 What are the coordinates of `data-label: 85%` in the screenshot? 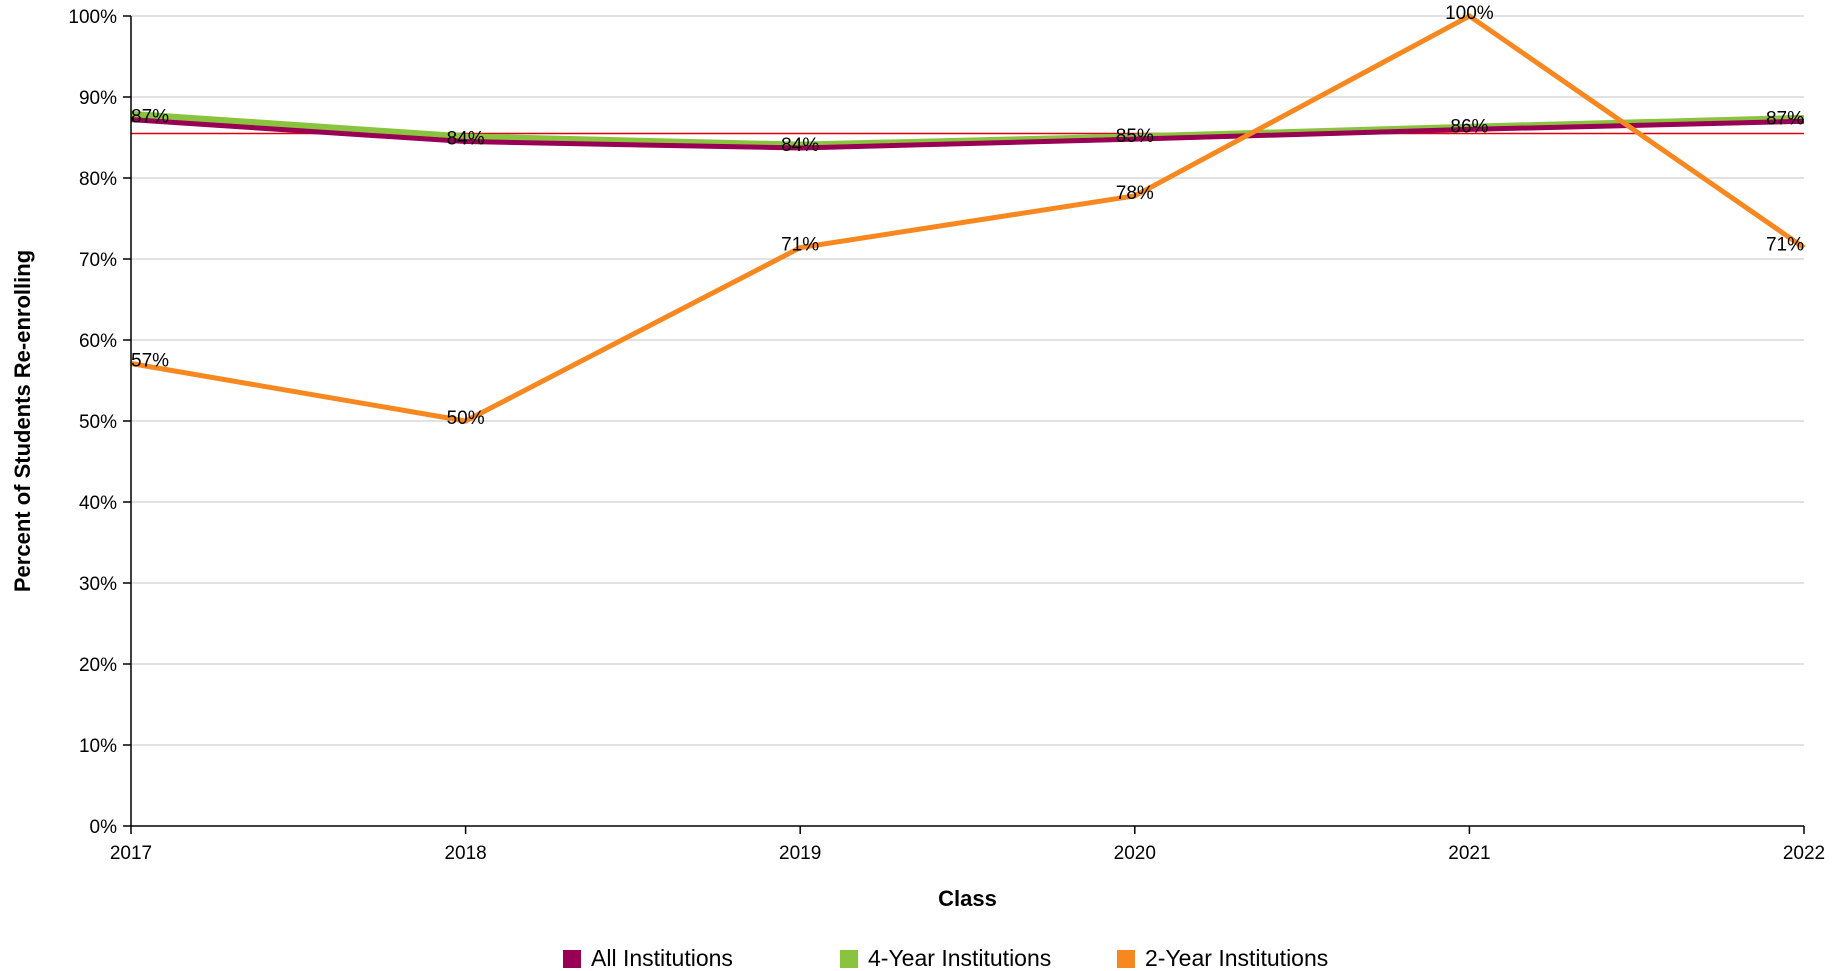 It's located at (1135, 136).